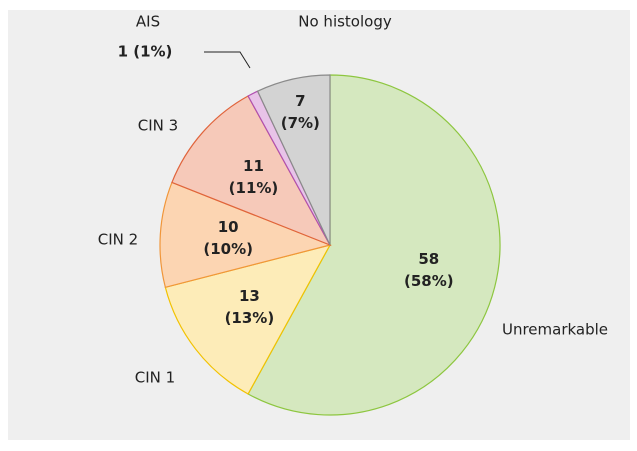  I want to click on value-label: 13, so click(249, 296).